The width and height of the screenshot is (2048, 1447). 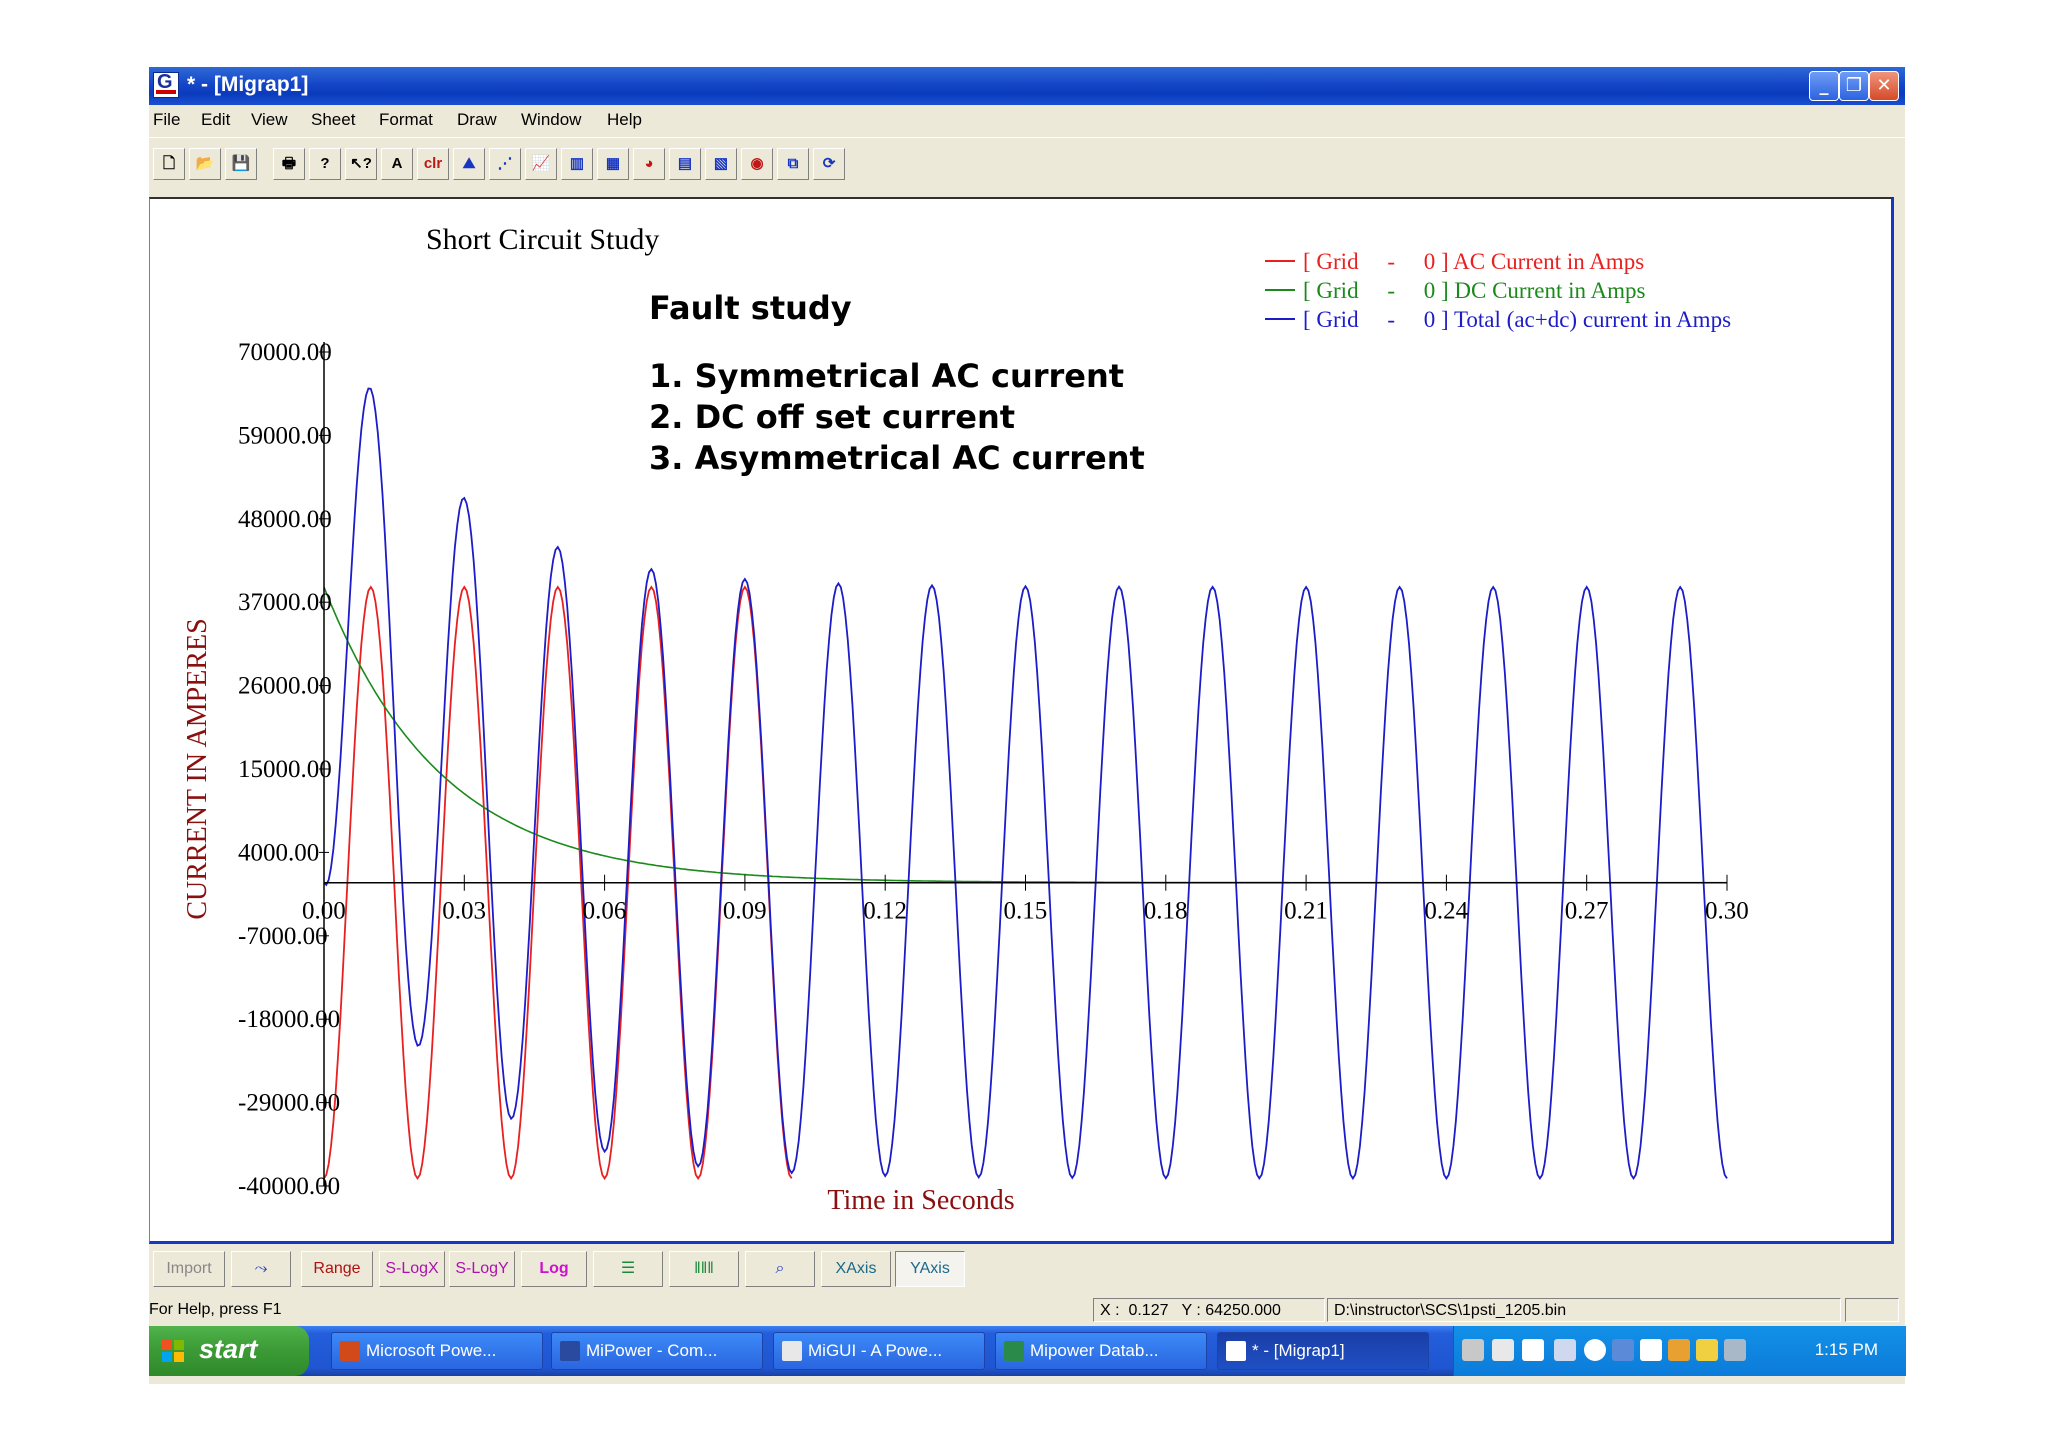 I want to click on vertical-grid-icon: ‖‖‖, so click(x=704, y=1269).